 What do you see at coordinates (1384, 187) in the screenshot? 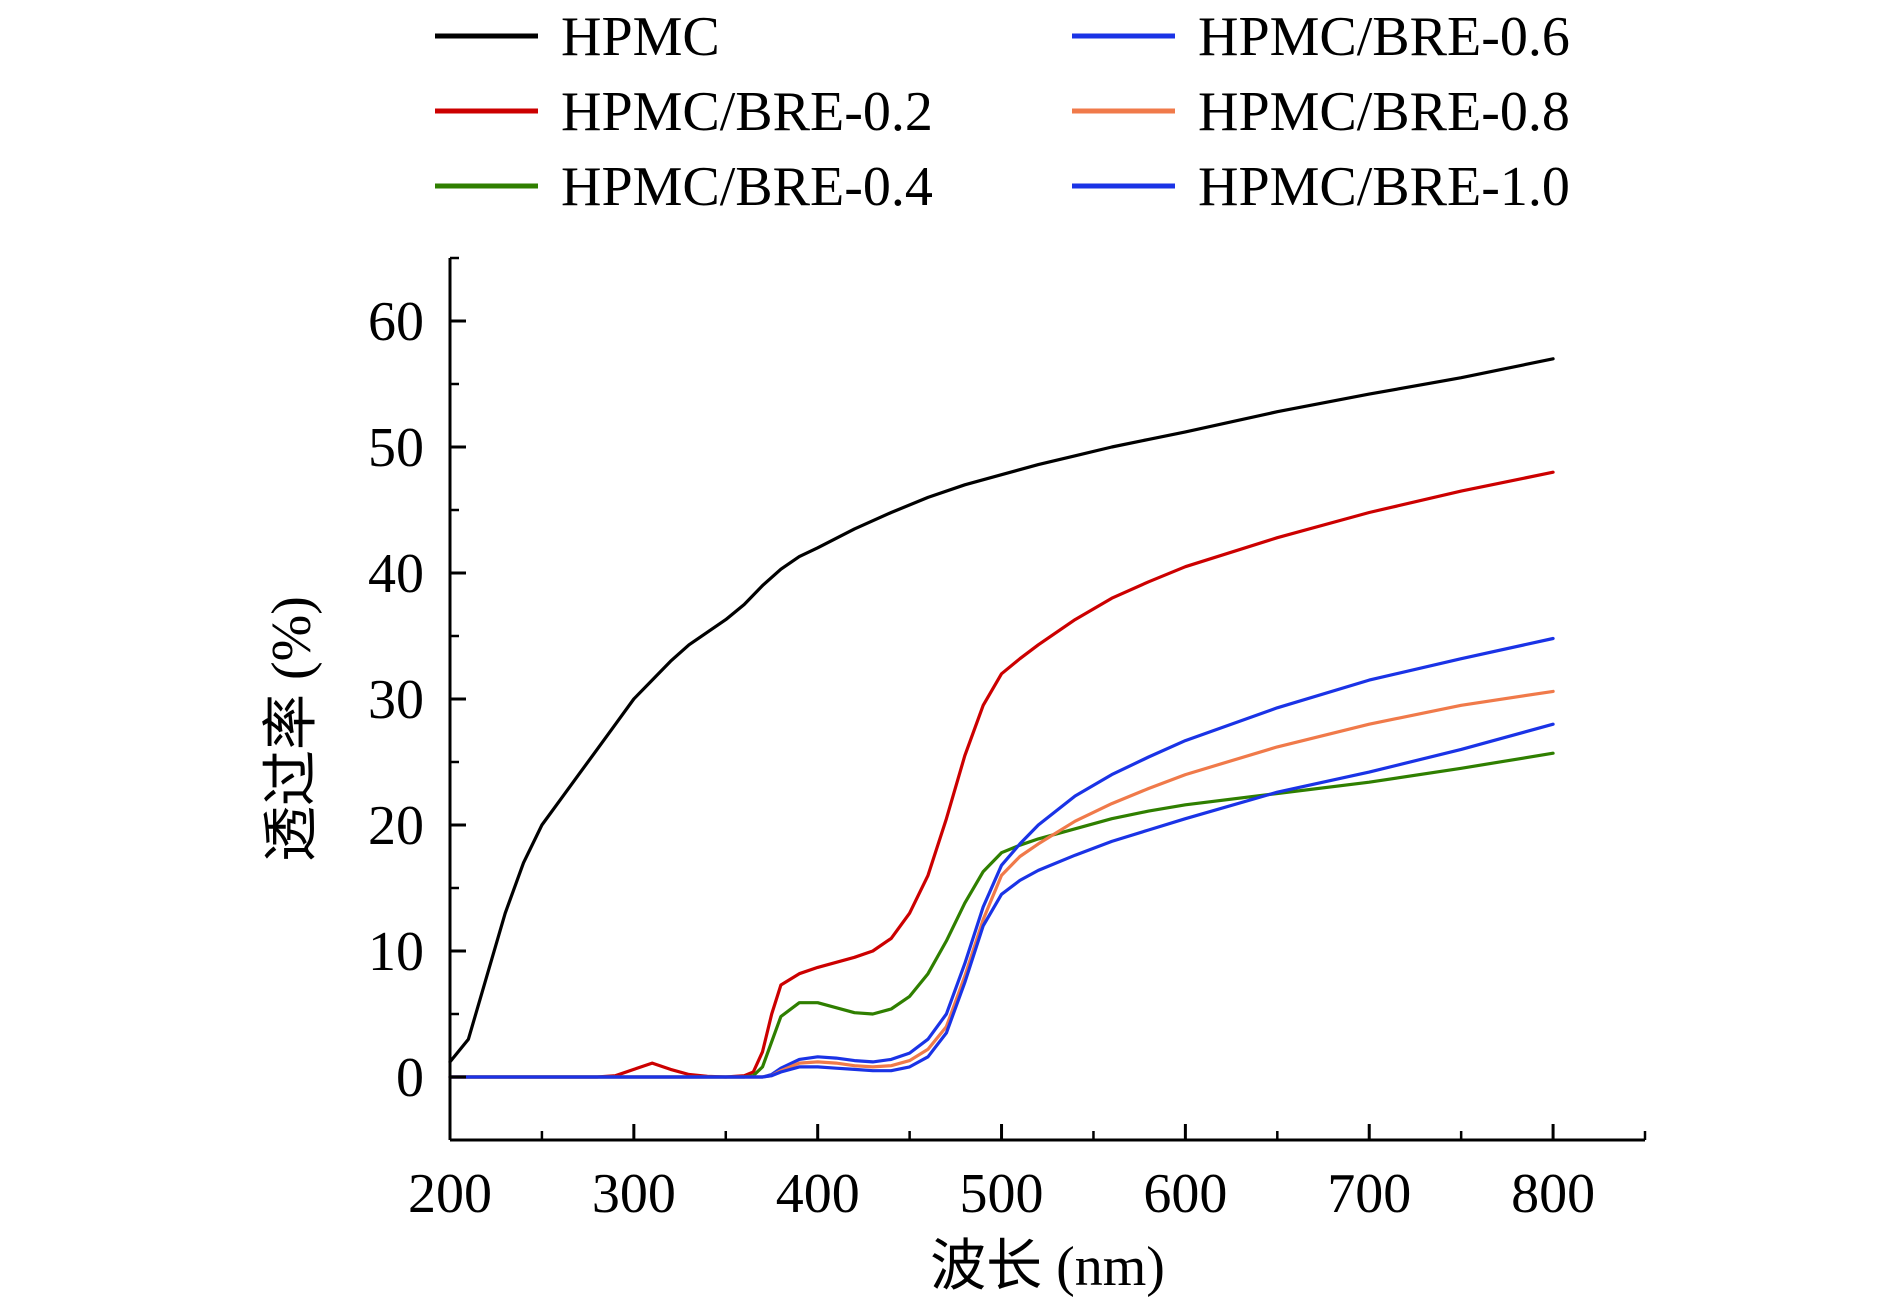
I see `legend-label-5: HPMC/BRE-1.0` at bounding box center [1384, 187].